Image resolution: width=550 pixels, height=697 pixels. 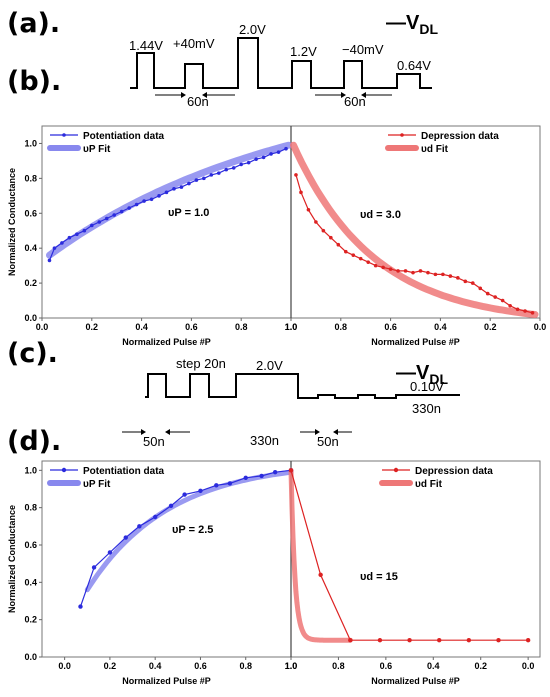 I want to click on panel-label-c: (c)., so click(x=32, y=353).